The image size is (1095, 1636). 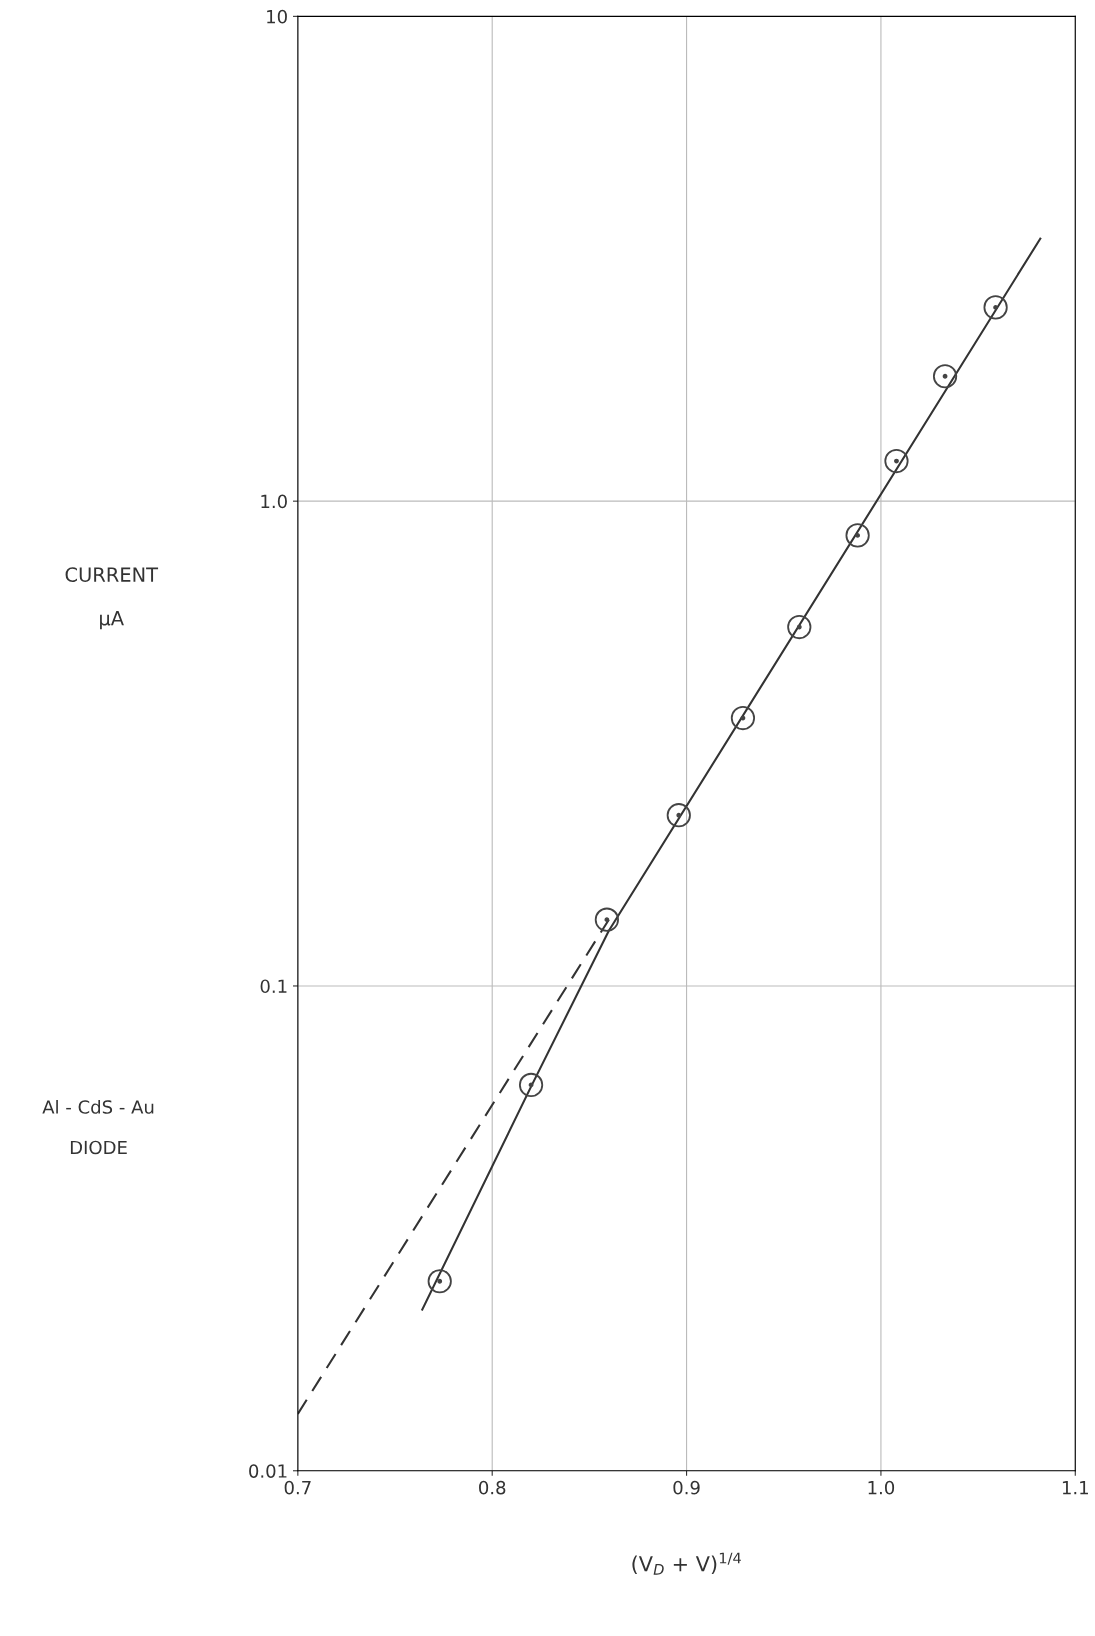 What do you see at coordinates (492, 1487) in the screenshot?
I see `x-tick-label: 0.8` at bounding box center [492, 1487].